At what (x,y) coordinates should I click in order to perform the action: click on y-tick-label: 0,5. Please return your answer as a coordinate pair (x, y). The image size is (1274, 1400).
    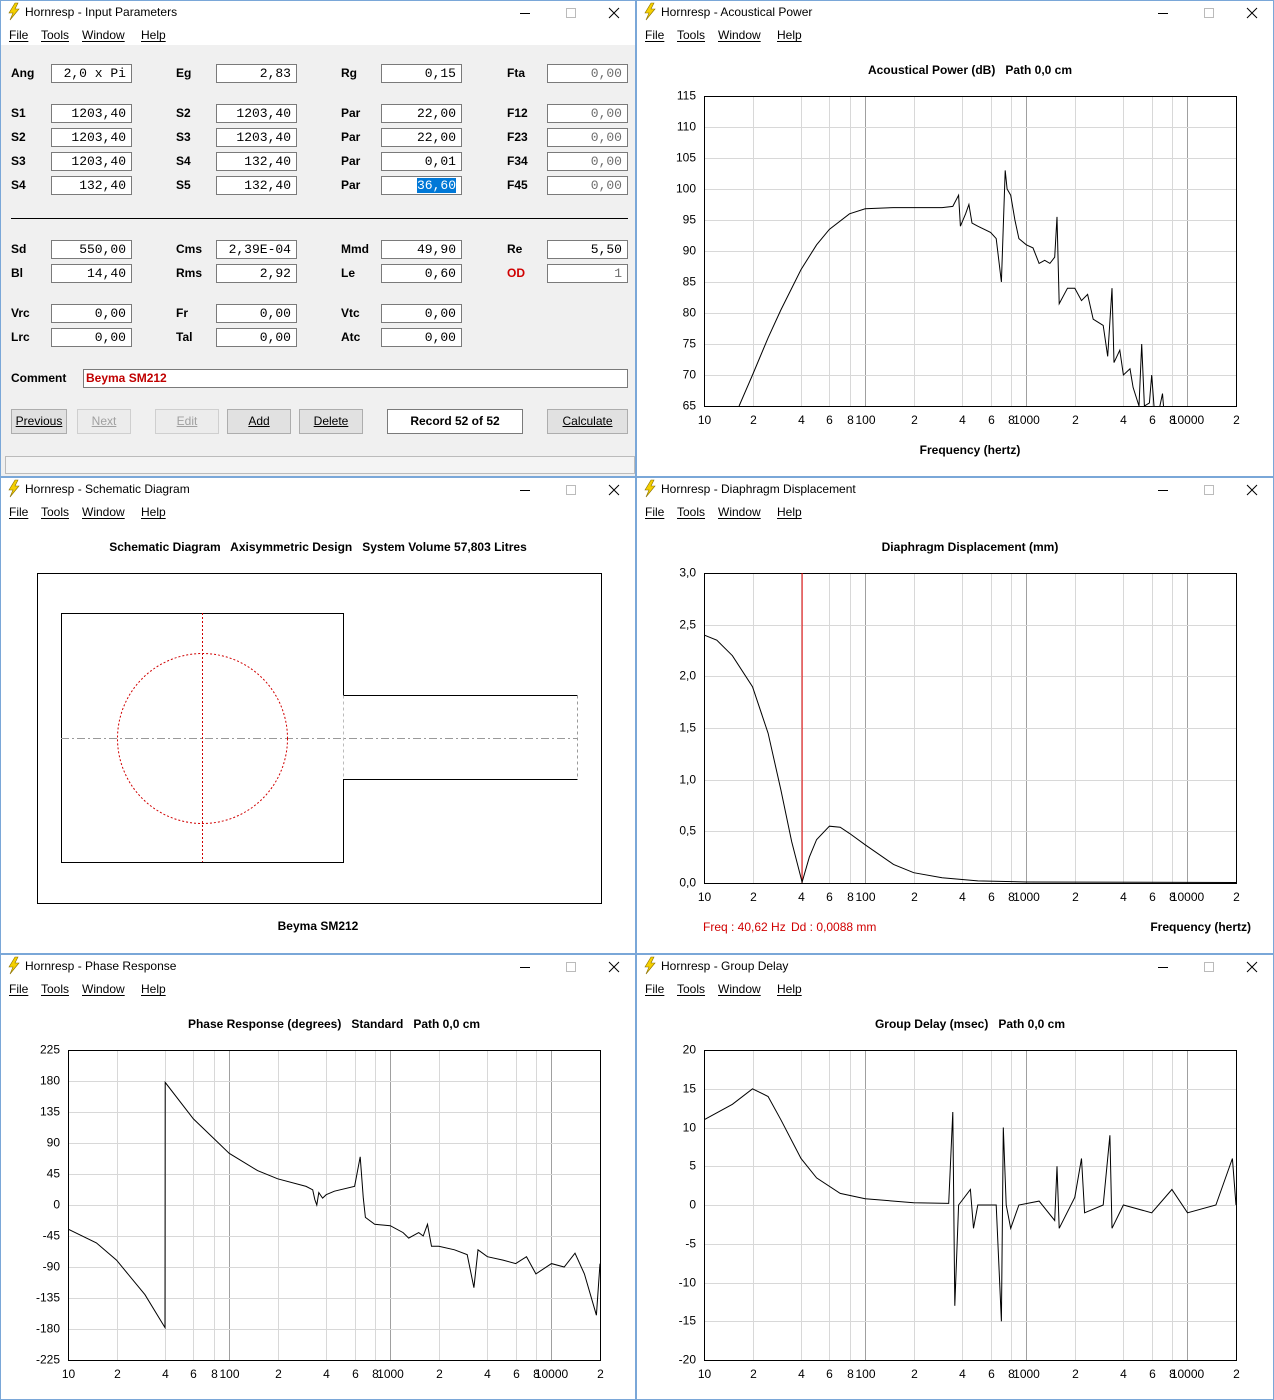
    Looking at the image, I should click on (687, 831).